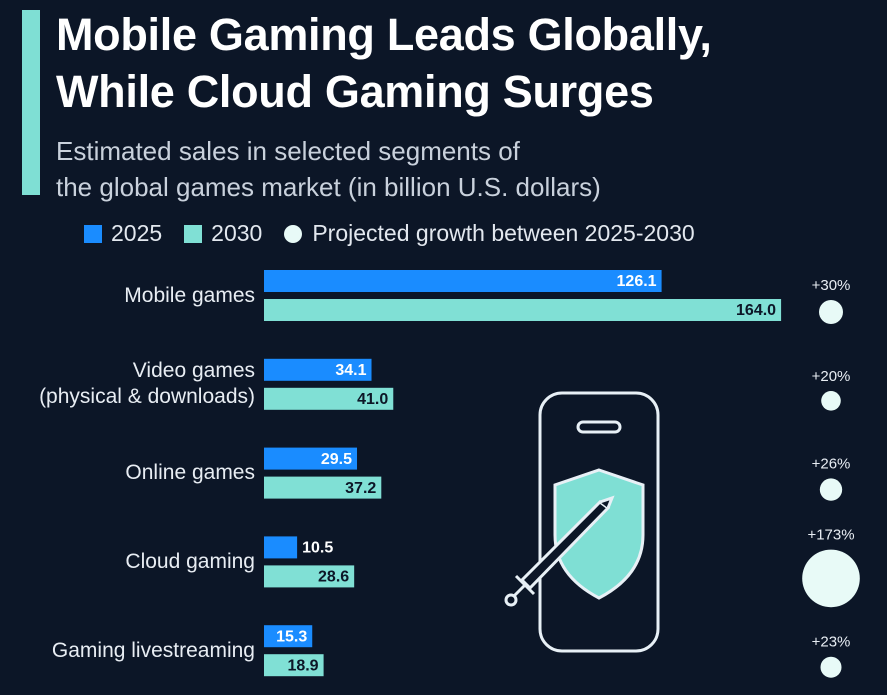  Describe the element at coordinates (336, 459) in the screenshot. I see `value-label: 29.5` at that location.